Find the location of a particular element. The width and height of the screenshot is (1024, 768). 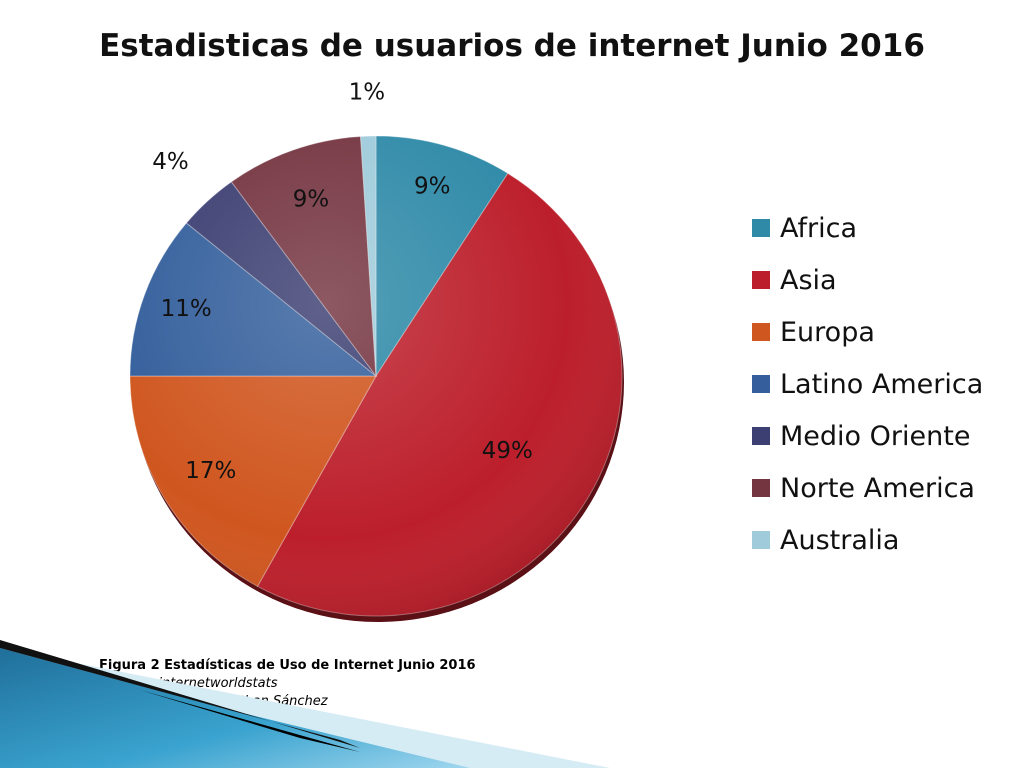

caption-source-key: Fuente: is located at coordinates (127, 683).